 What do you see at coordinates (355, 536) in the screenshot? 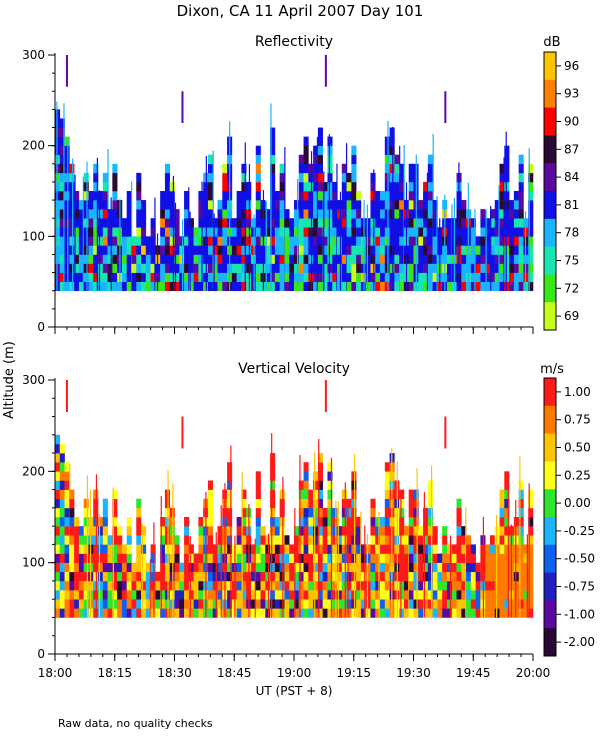
I see `velocity-spike` at bounding box center [355, 536].